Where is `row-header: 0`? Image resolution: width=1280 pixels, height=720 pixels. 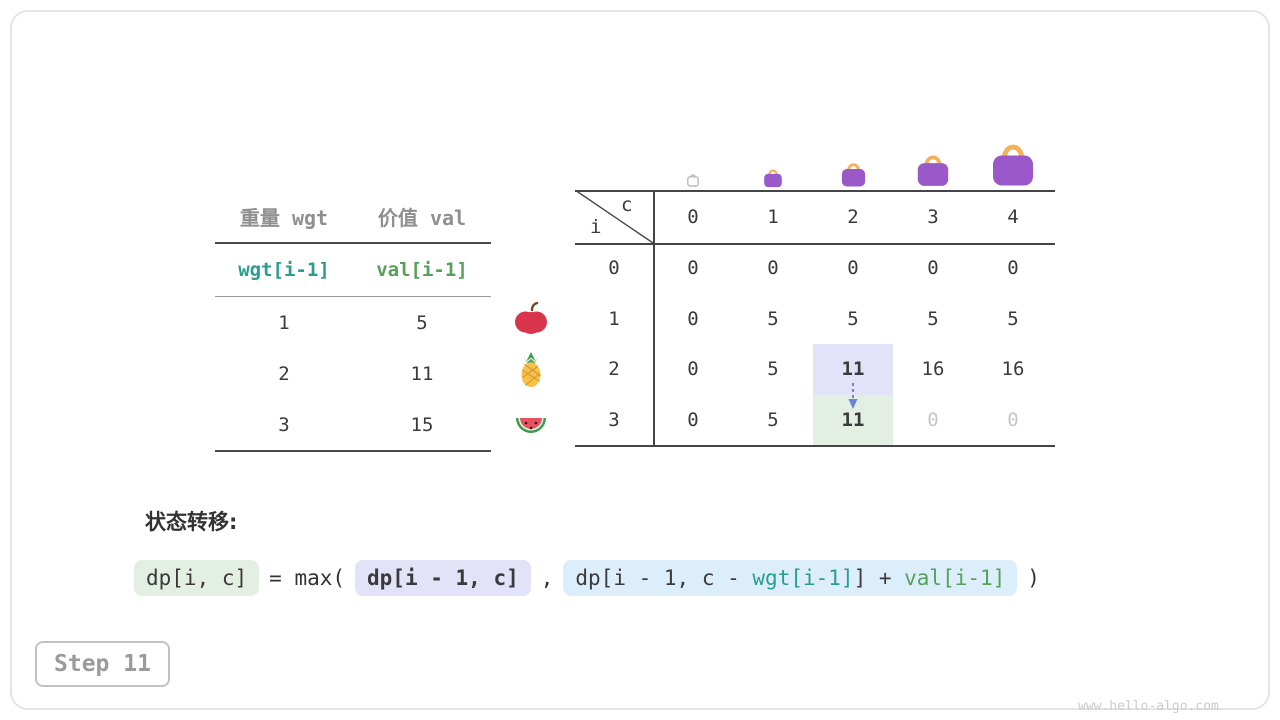 row-header: 0 is located at coordinates (614, 268).